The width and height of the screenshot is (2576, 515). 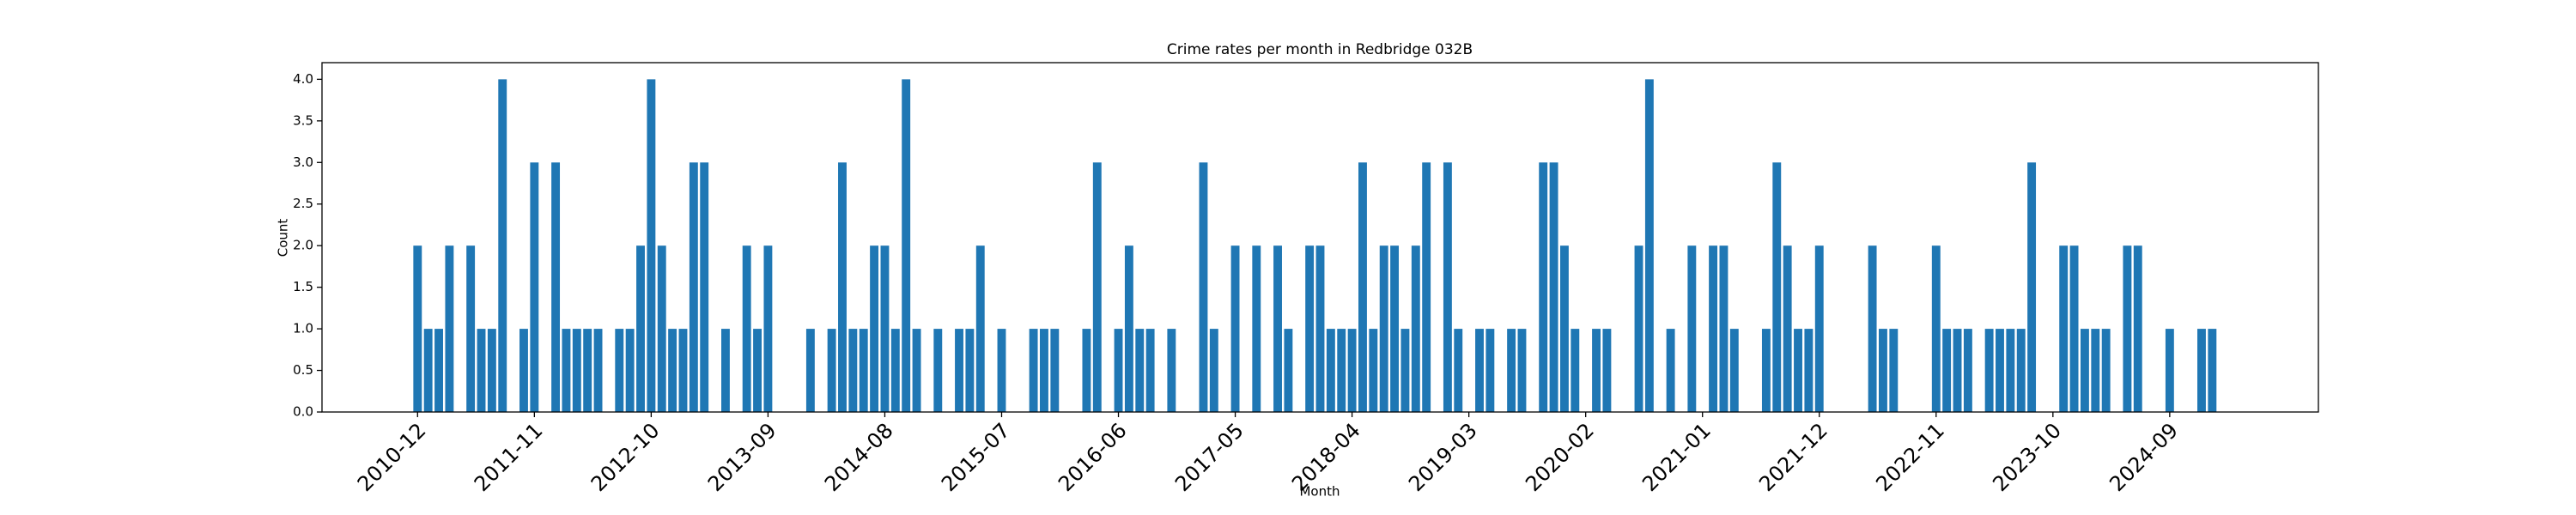 I want to click on y-tick-label: 3.5, so click(x=303, y=120).